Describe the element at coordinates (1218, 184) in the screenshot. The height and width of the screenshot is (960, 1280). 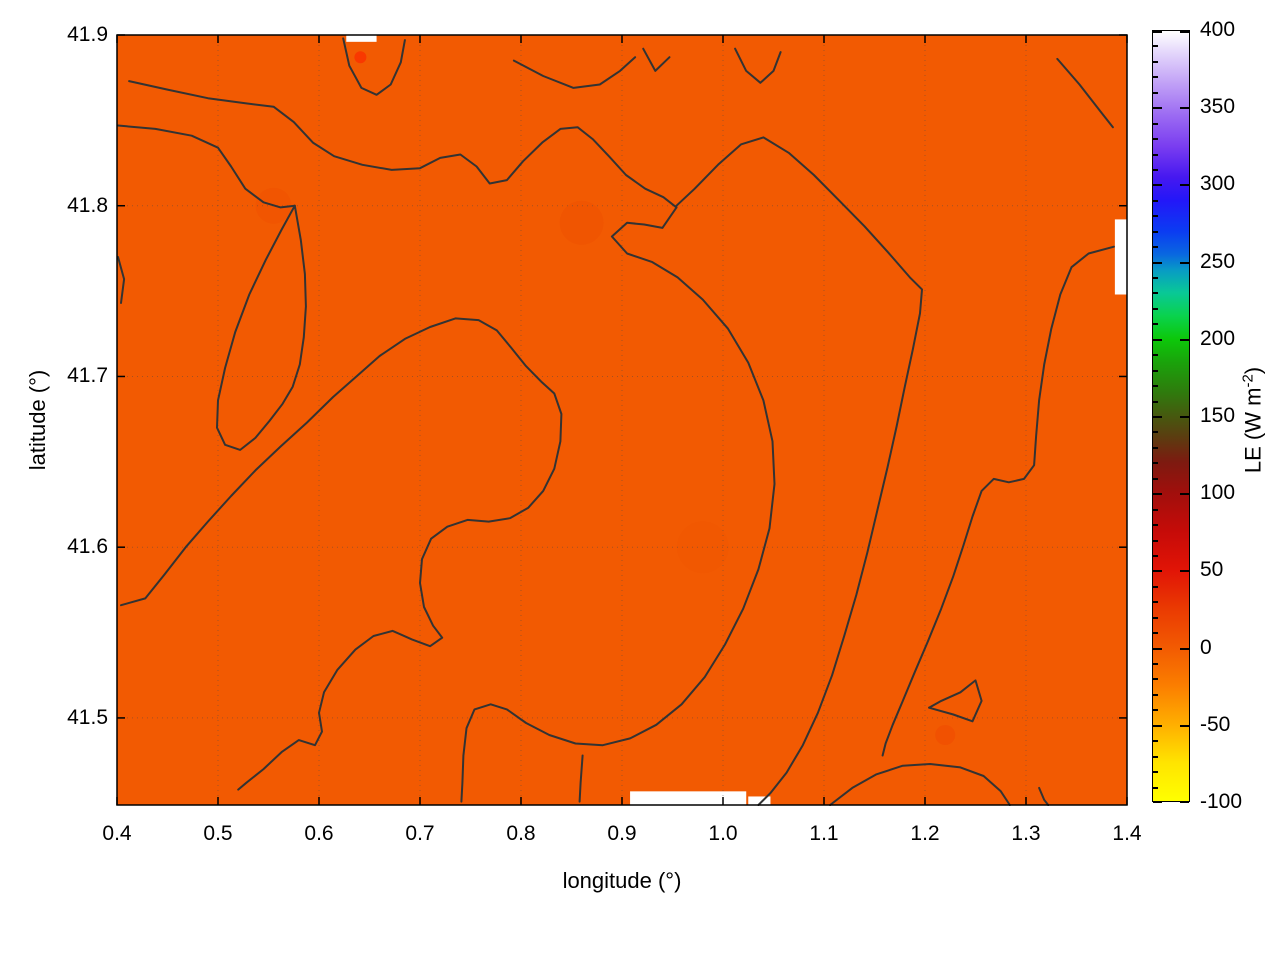
I see `colorbar-tick-label: 300` at that location.